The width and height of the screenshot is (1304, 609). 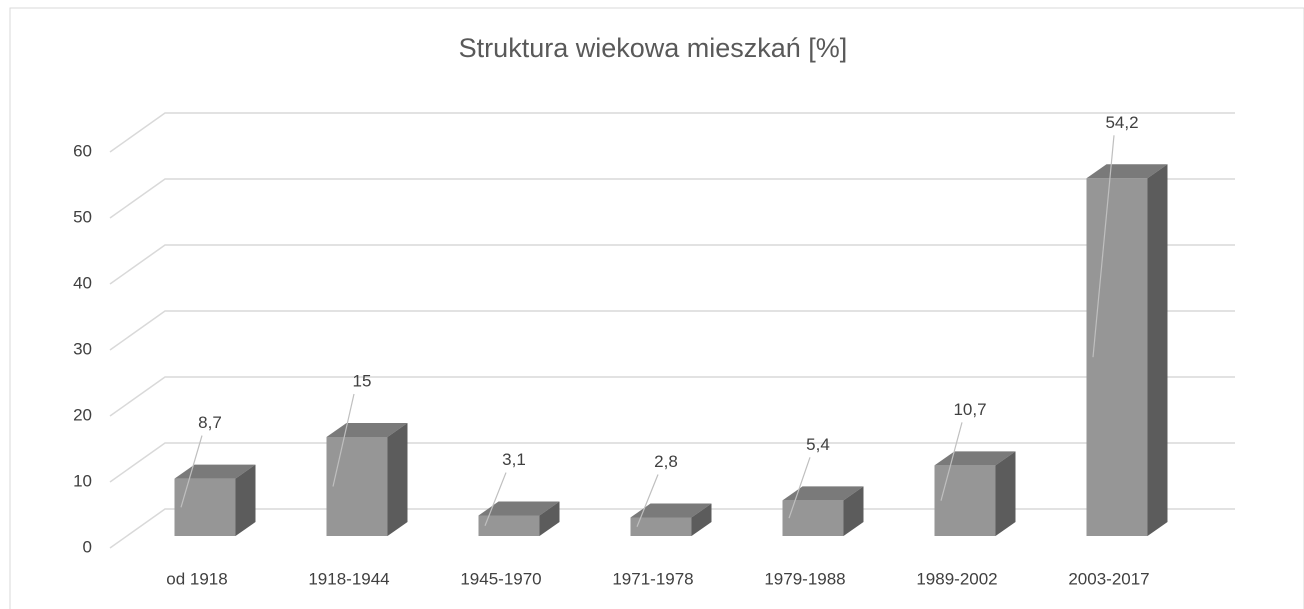 I want to click on x-tick-label: od 1918, so click(x=196, y=578).